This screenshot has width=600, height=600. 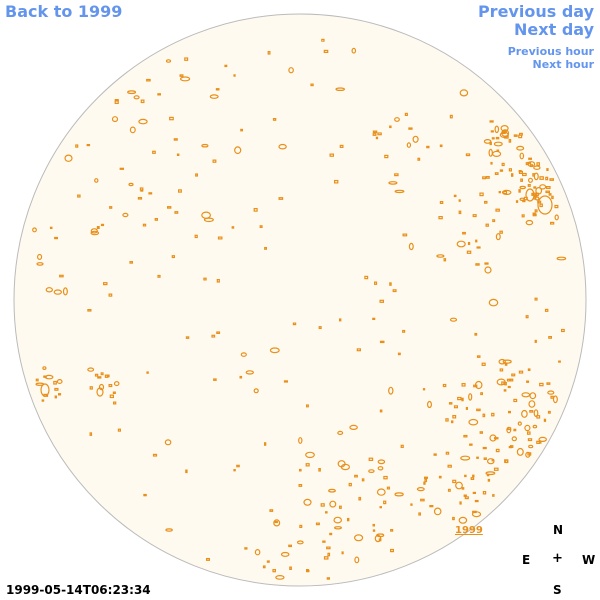 What do you see at coordinates (557, 558) in the screenshot?
I see `compass-center: +` at bounding box center [557, 558].